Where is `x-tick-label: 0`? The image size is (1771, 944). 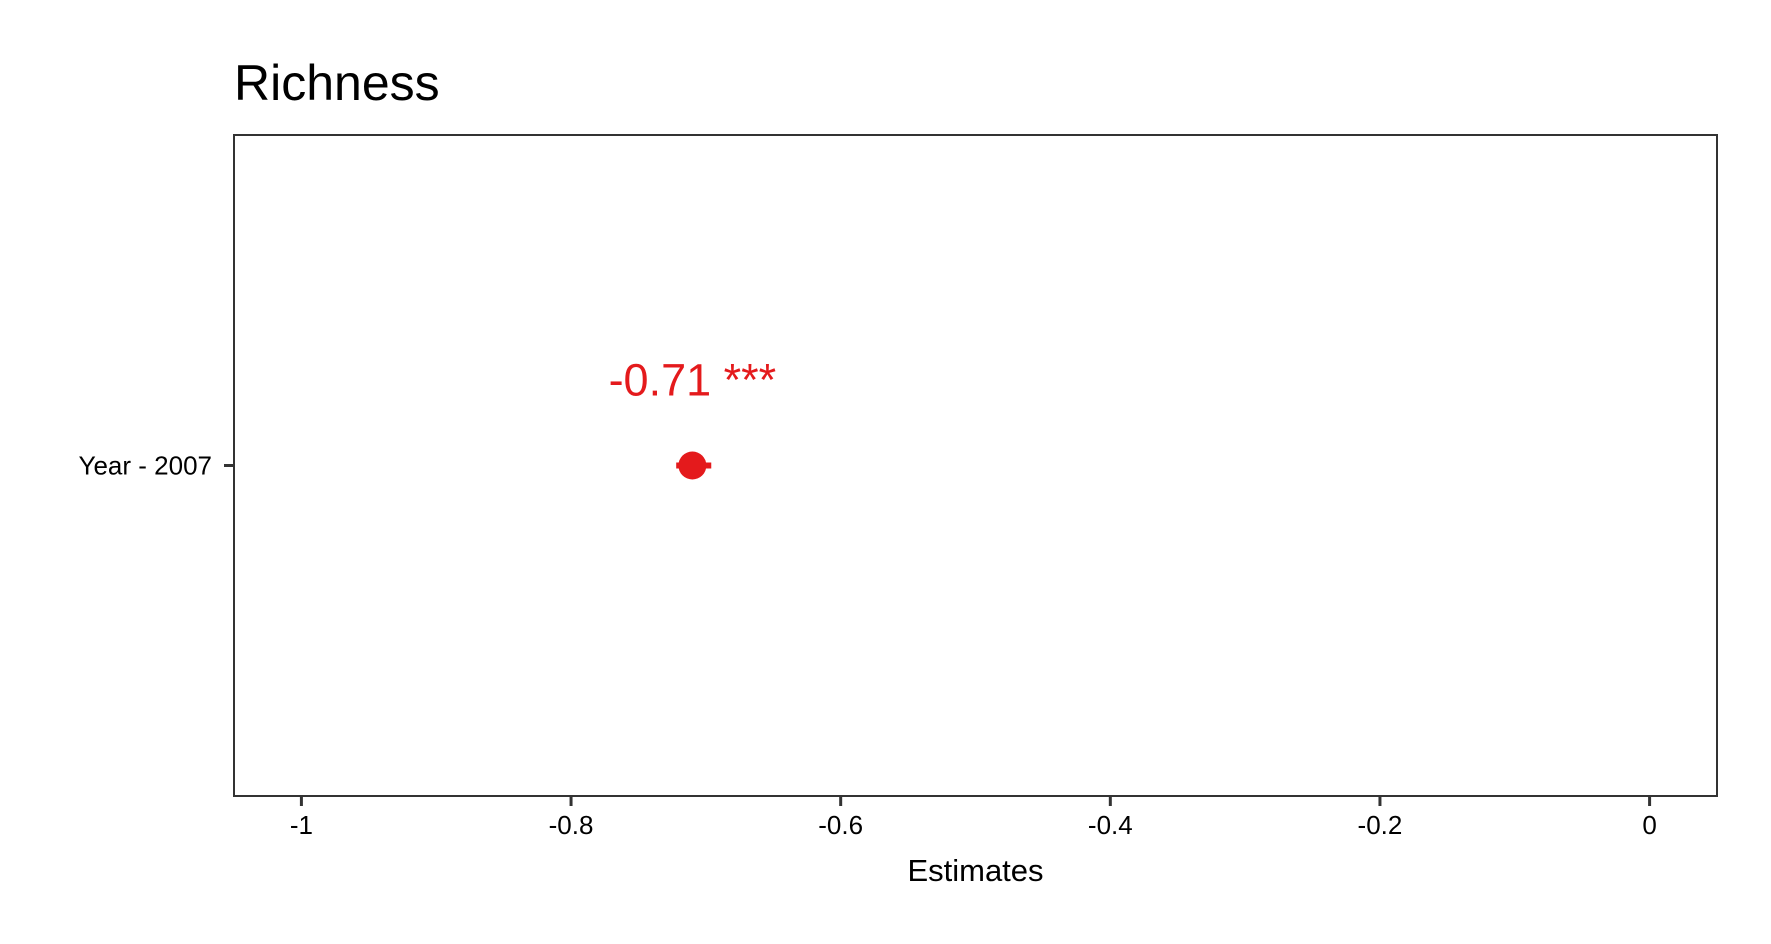 x-tick-label: 0 is located at coordinates (1649, 825).